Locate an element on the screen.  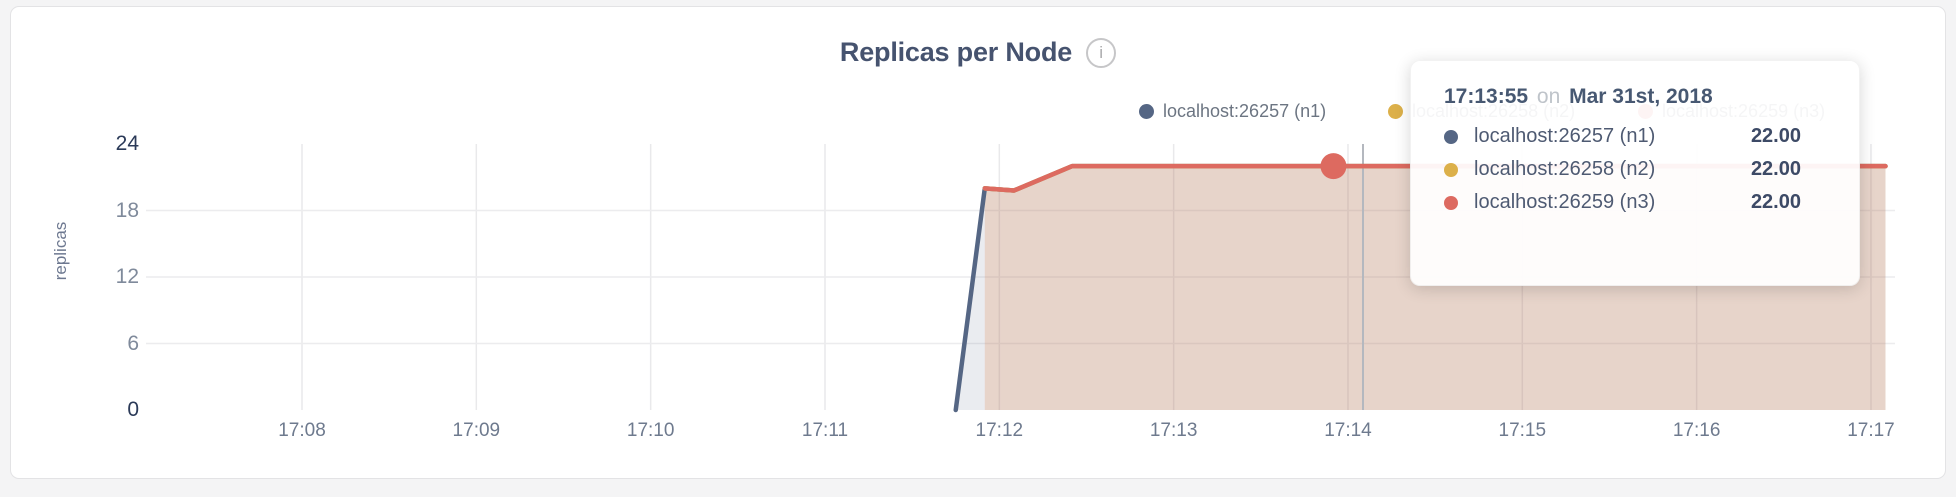
tooltip-row: localhost:26257 (n1) 22.00 is located at coordinates (1622, 136).